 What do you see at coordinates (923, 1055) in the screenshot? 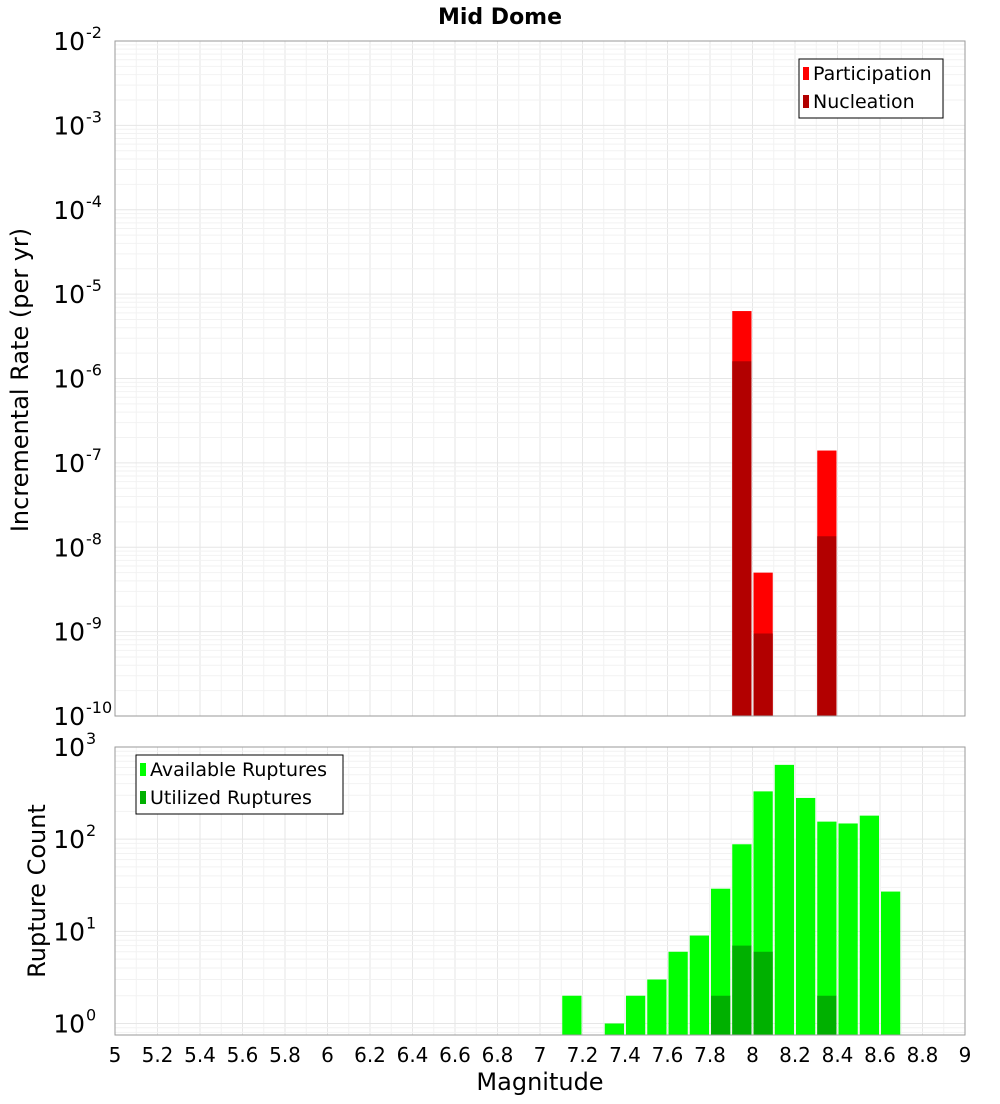
I see `x-tick-label: 8.8` at bounding box center [923, 1055].